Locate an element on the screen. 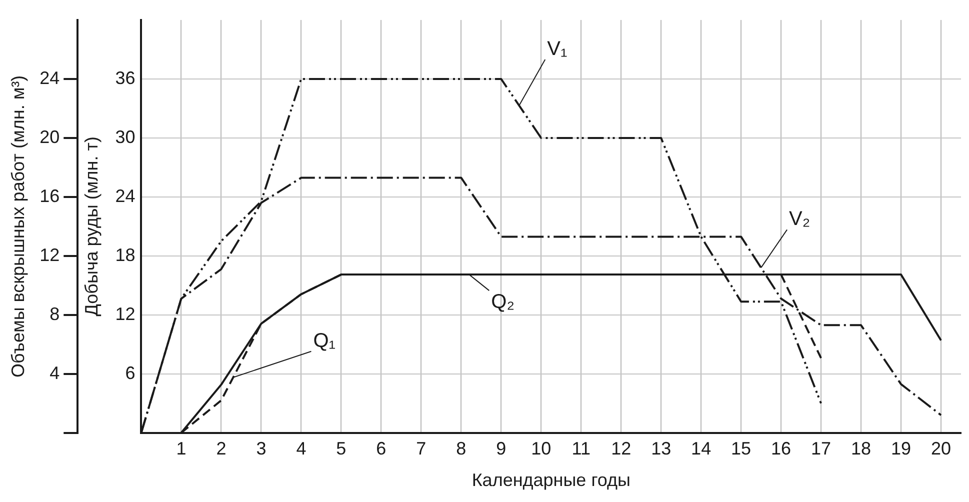 The width and height of the screenshot is (969, 502). x-axis-title: Календарные годы is located at coordinates (551, 480).